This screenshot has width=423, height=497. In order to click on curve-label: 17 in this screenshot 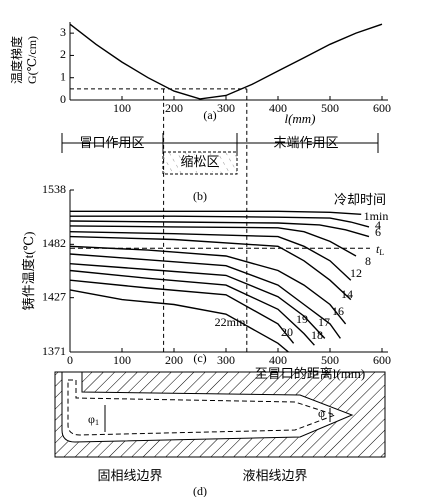, I will do `click(324, 322)`.